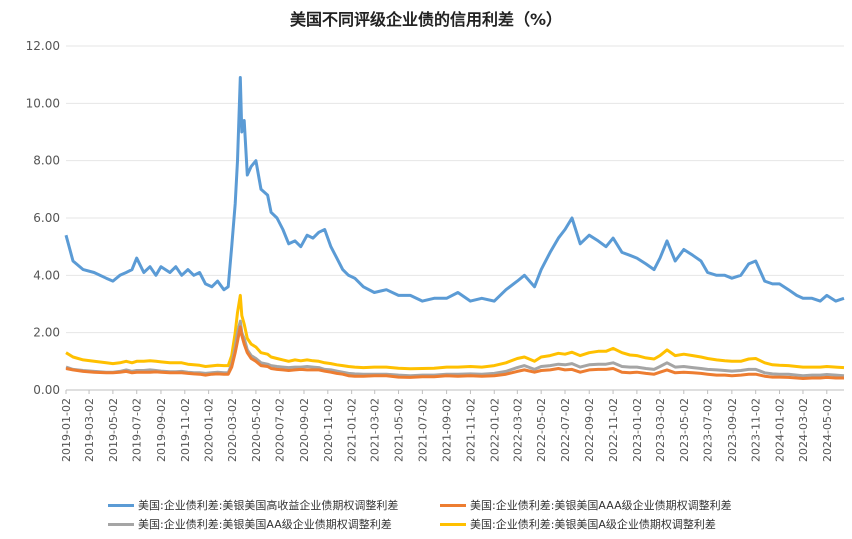  What do you see at coordinates (89, 430) in the screenshot?
I see `x-tick-label: 2019-03-02` at bounding box center [89, 430].